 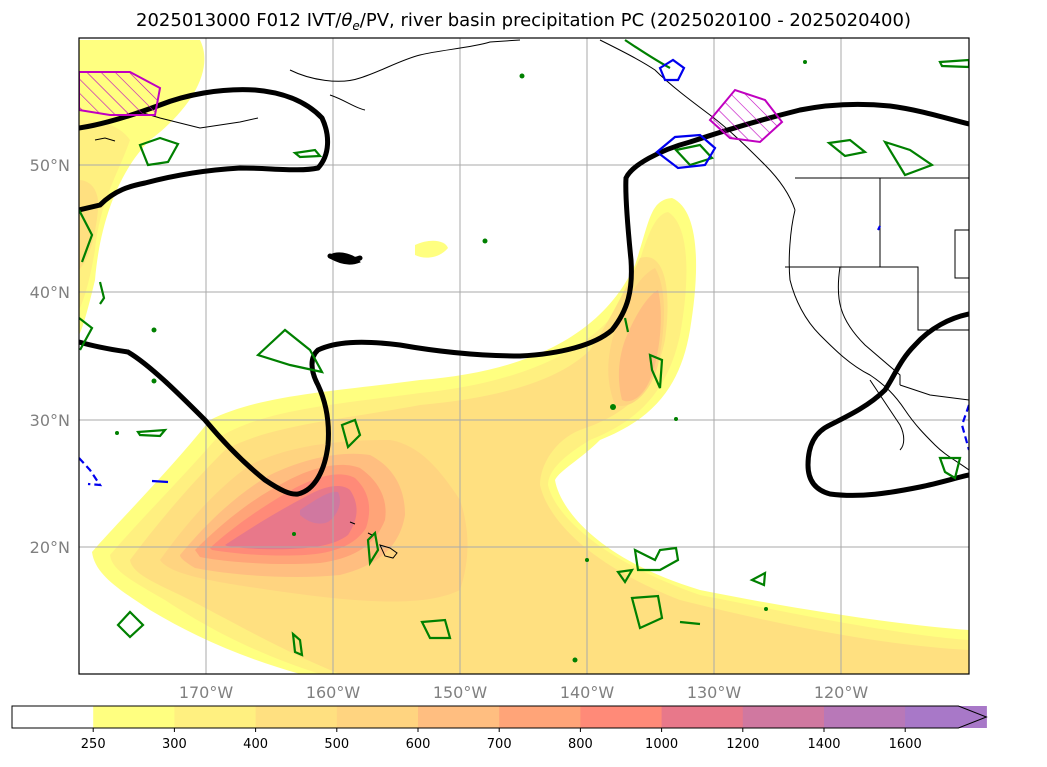 I want to click on colorbar-tick-label: 1600, so click(x=905, y=744).